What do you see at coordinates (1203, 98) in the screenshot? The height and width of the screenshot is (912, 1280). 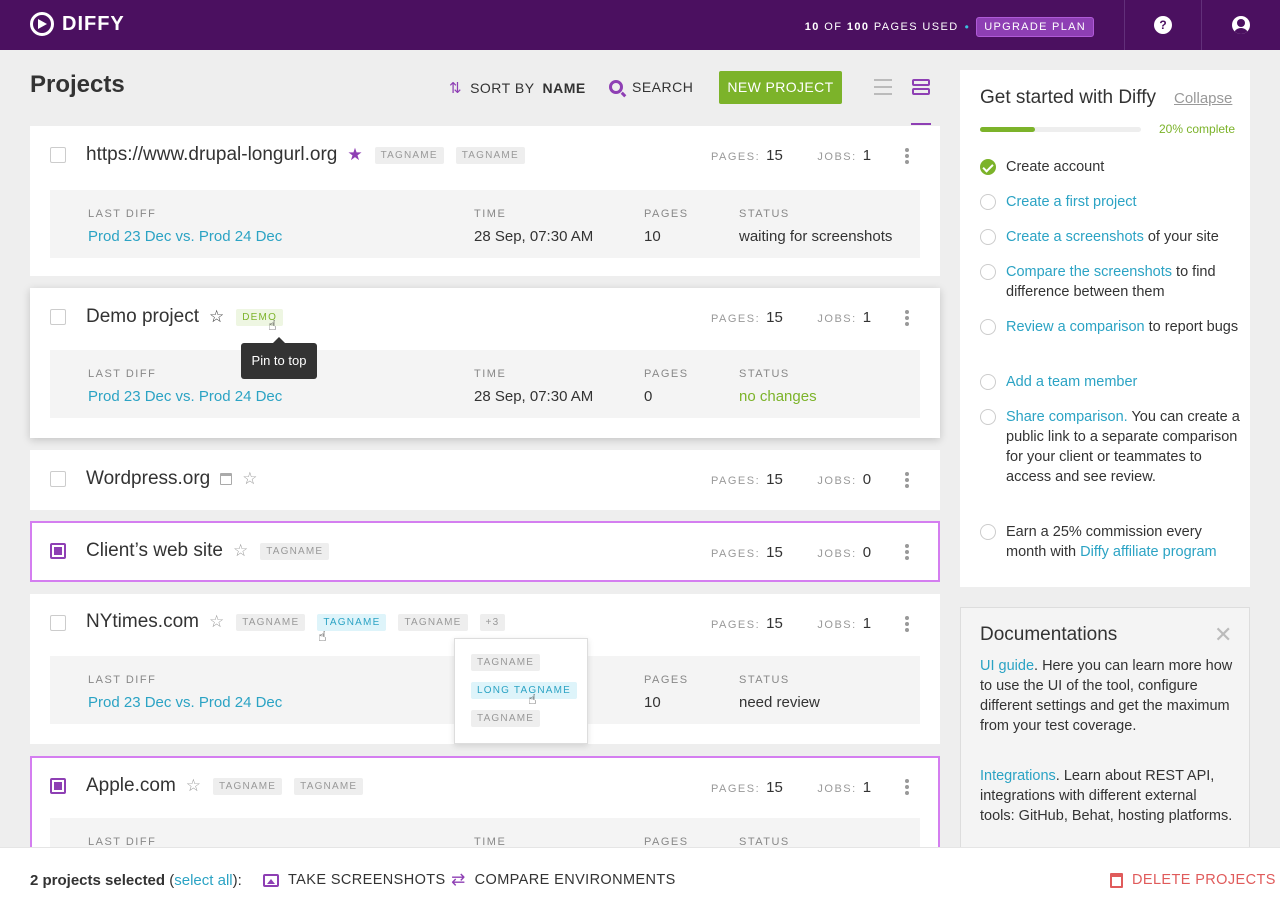 I see `collapse-link: Collapse` at bounding box center [1203, 98].